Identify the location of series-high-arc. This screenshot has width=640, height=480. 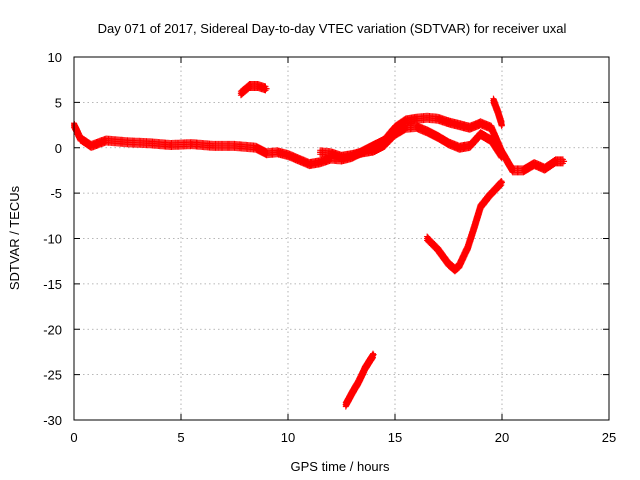
(253, 90).